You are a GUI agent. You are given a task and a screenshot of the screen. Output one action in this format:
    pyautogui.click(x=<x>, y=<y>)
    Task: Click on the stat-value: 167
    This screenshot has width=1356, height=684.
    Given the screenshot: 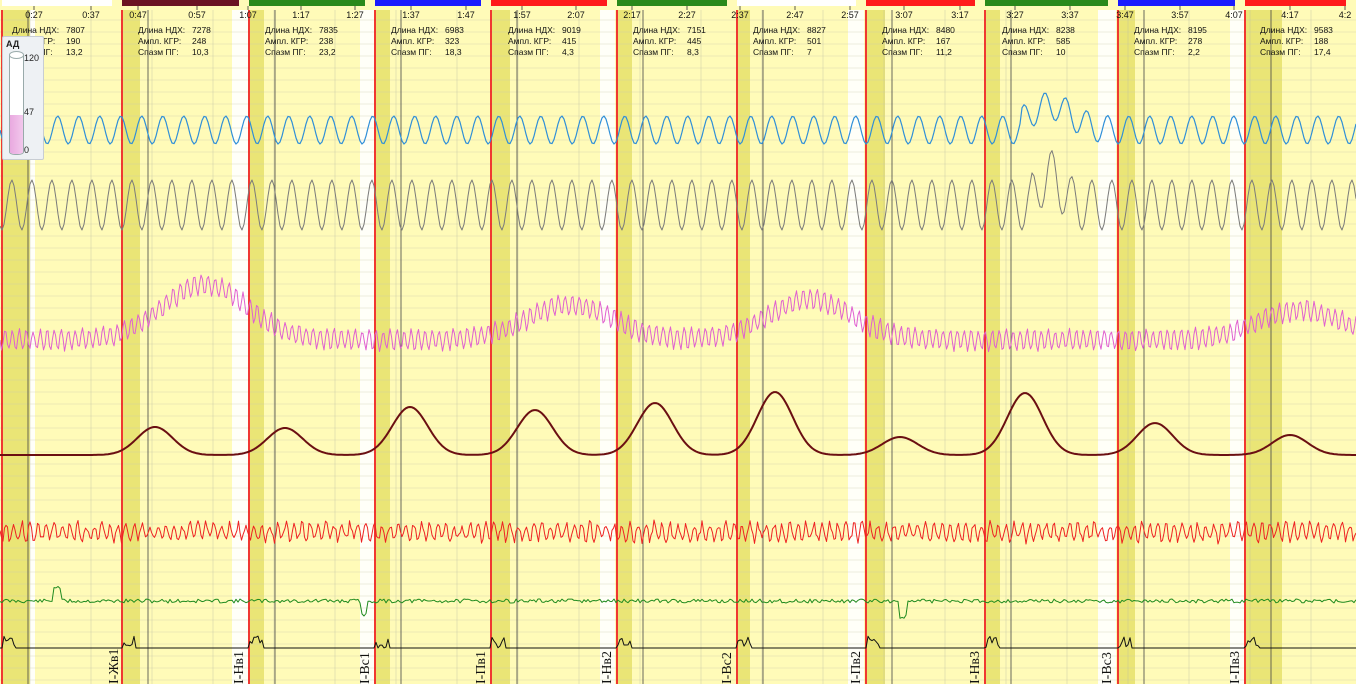 What is the action you would take?
    pyautogui.click(x=943, y=41)
    